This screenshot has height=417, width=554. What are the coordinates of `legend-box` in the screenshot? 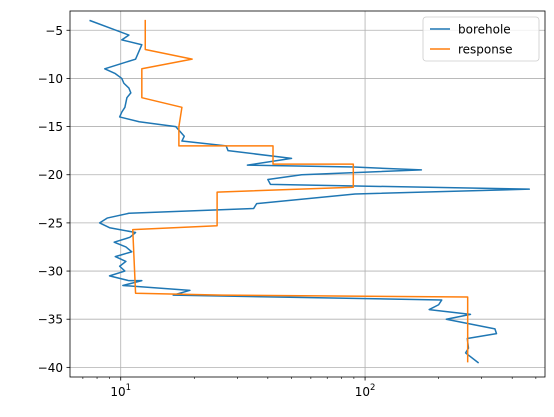 It's located at (481, 39).